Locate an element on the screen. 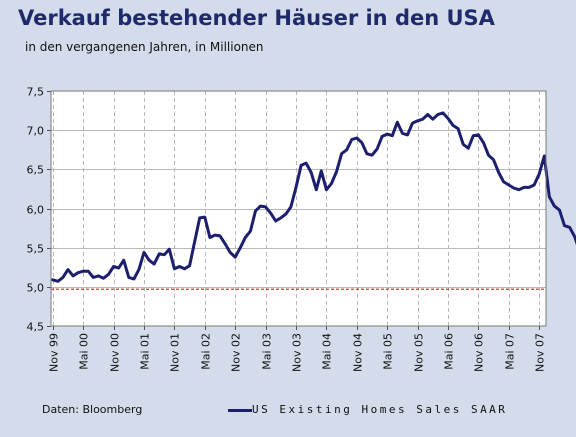 The width and height of the screenshot is (576, 437). chart-title: Verkauf bestehender Häuser in den USA is located at coordinates (256, 18).